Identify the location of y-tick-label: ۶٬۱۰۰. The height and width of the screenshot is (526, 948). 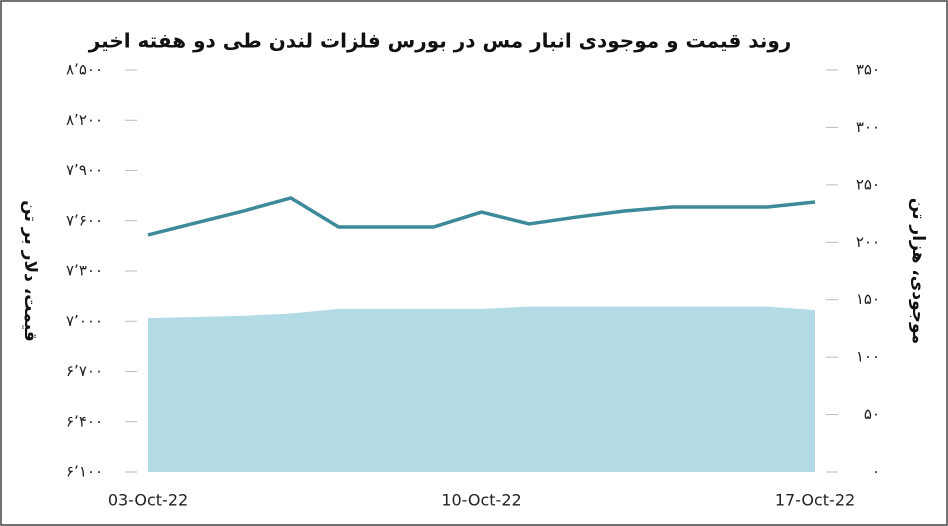
(84, 472).